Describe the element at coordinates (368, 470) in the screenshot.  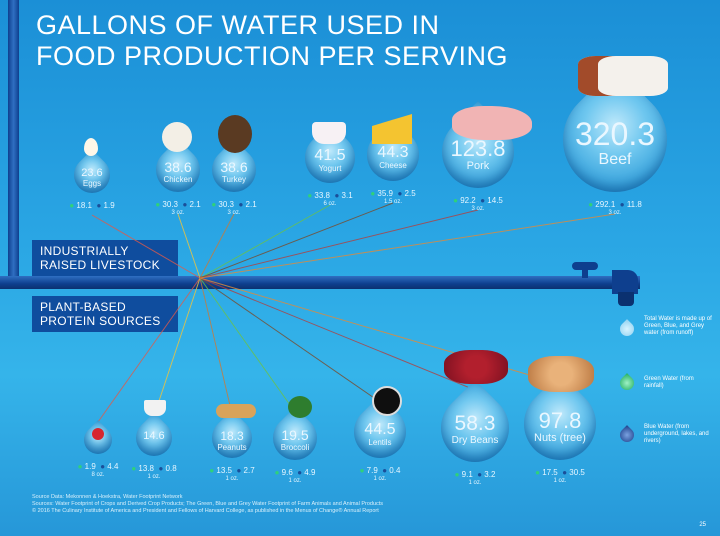
I see `green-water-value: ● 7.9` at that location.